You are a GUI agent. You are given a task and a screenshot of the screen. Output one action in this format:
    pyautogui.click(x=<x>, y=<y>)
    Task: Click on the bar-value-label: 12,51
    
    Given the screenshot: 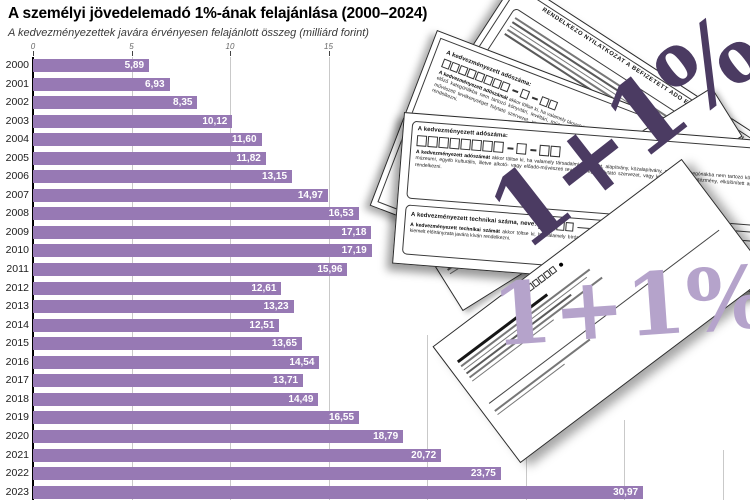 What is the action you would take?
    pyautogui.click(x=262, y=325)
    